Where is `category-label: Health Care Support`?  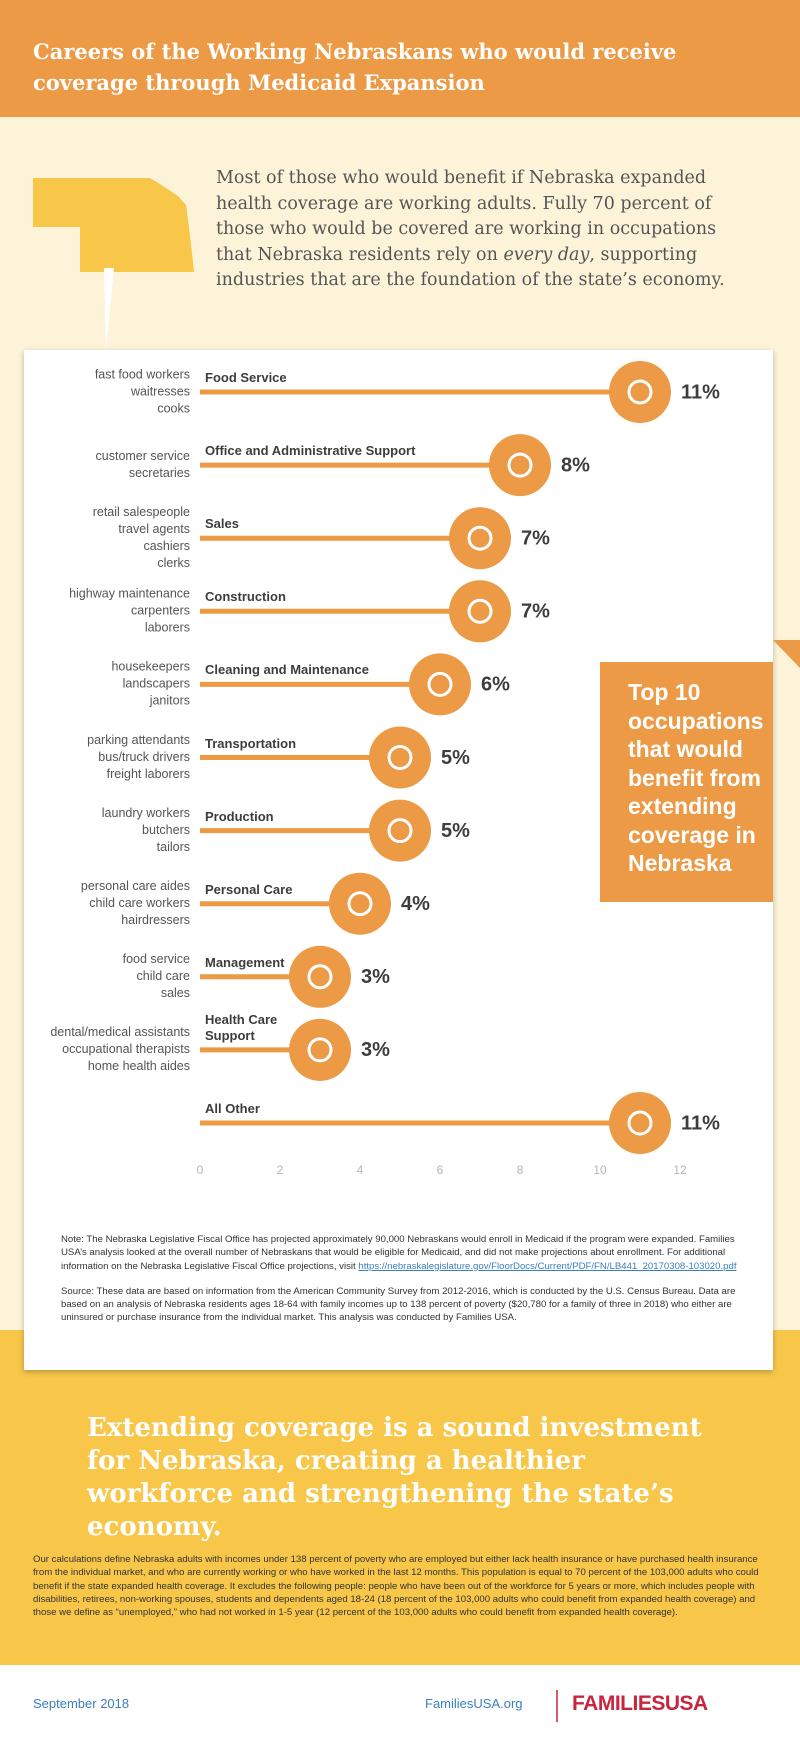
category-label: Health Care Support is located at coordinates (241, 1027).